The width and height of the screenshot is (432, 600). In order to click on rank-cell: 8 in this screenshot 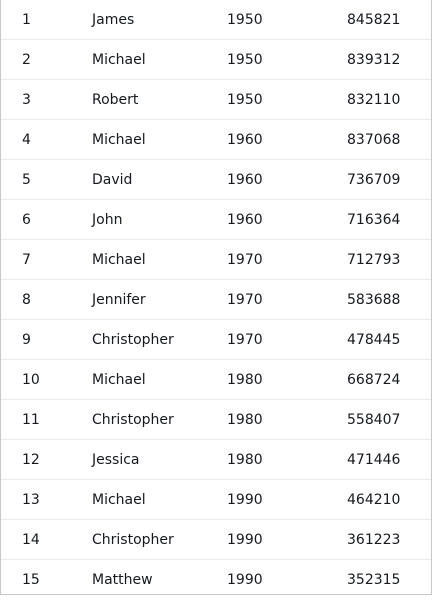, I will do `click(26, 300)`.